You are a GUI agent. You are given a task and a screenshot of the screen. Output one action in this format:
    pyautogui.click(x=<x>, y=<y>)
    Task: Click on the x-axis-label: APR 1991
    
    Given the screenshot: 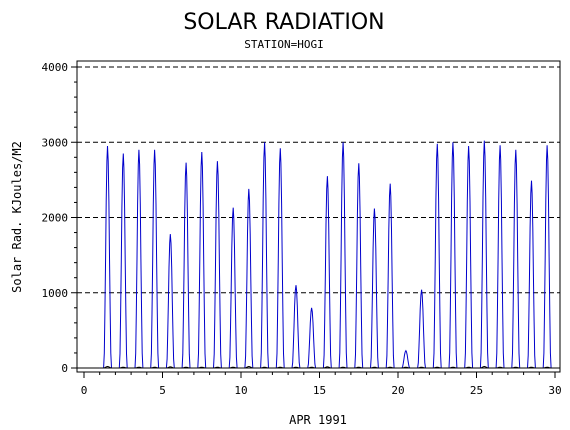 What is the action you would take?
    pyautogui.click(x=318, y=420)
    